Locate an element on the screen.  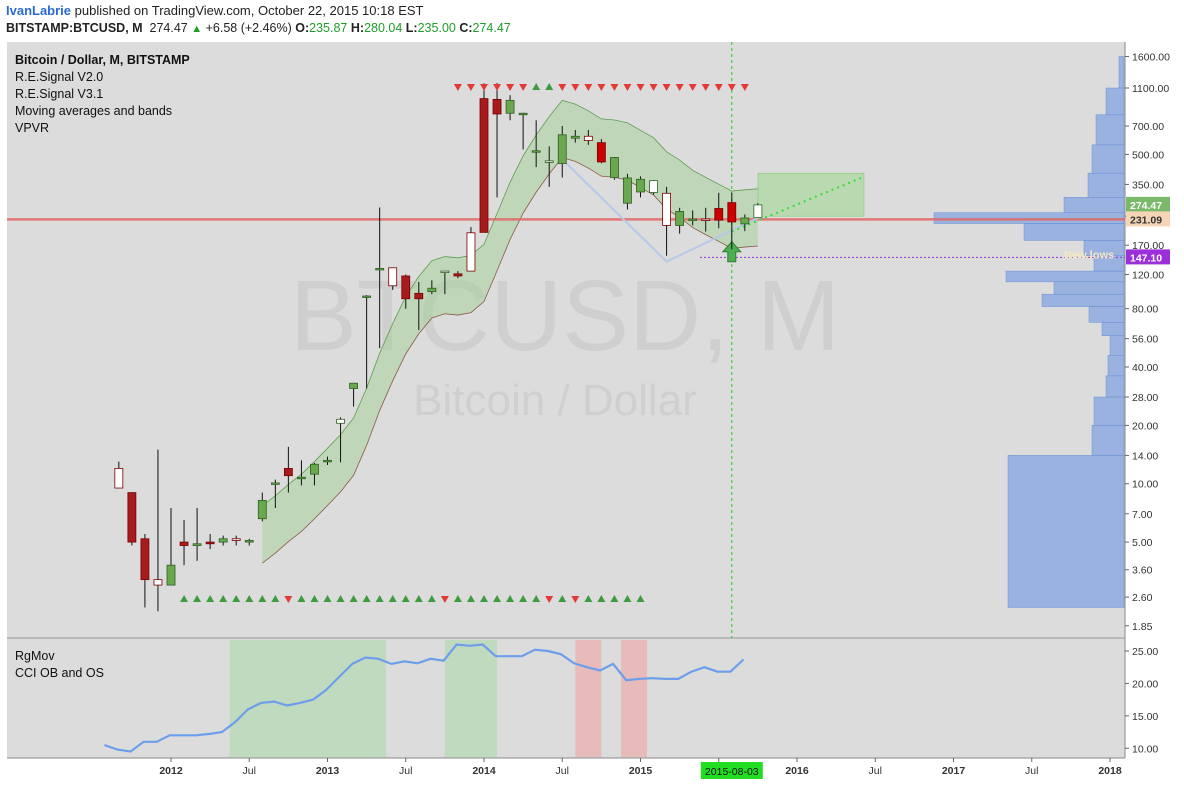
time-tick-label: 2018 is located at coordinates (1110, 771).